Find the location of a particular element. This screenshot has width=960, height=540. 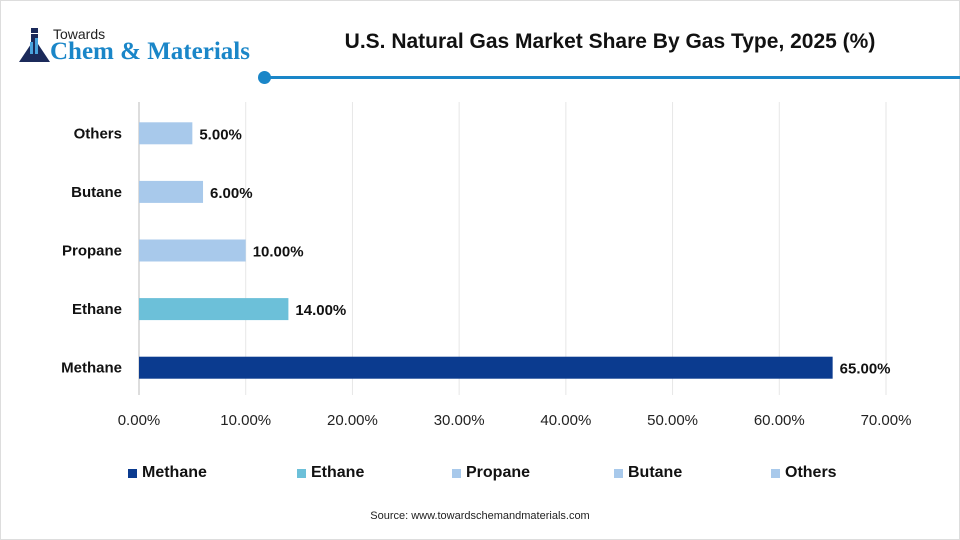

data-label: 10.00% is located at coordinates (278, 252).